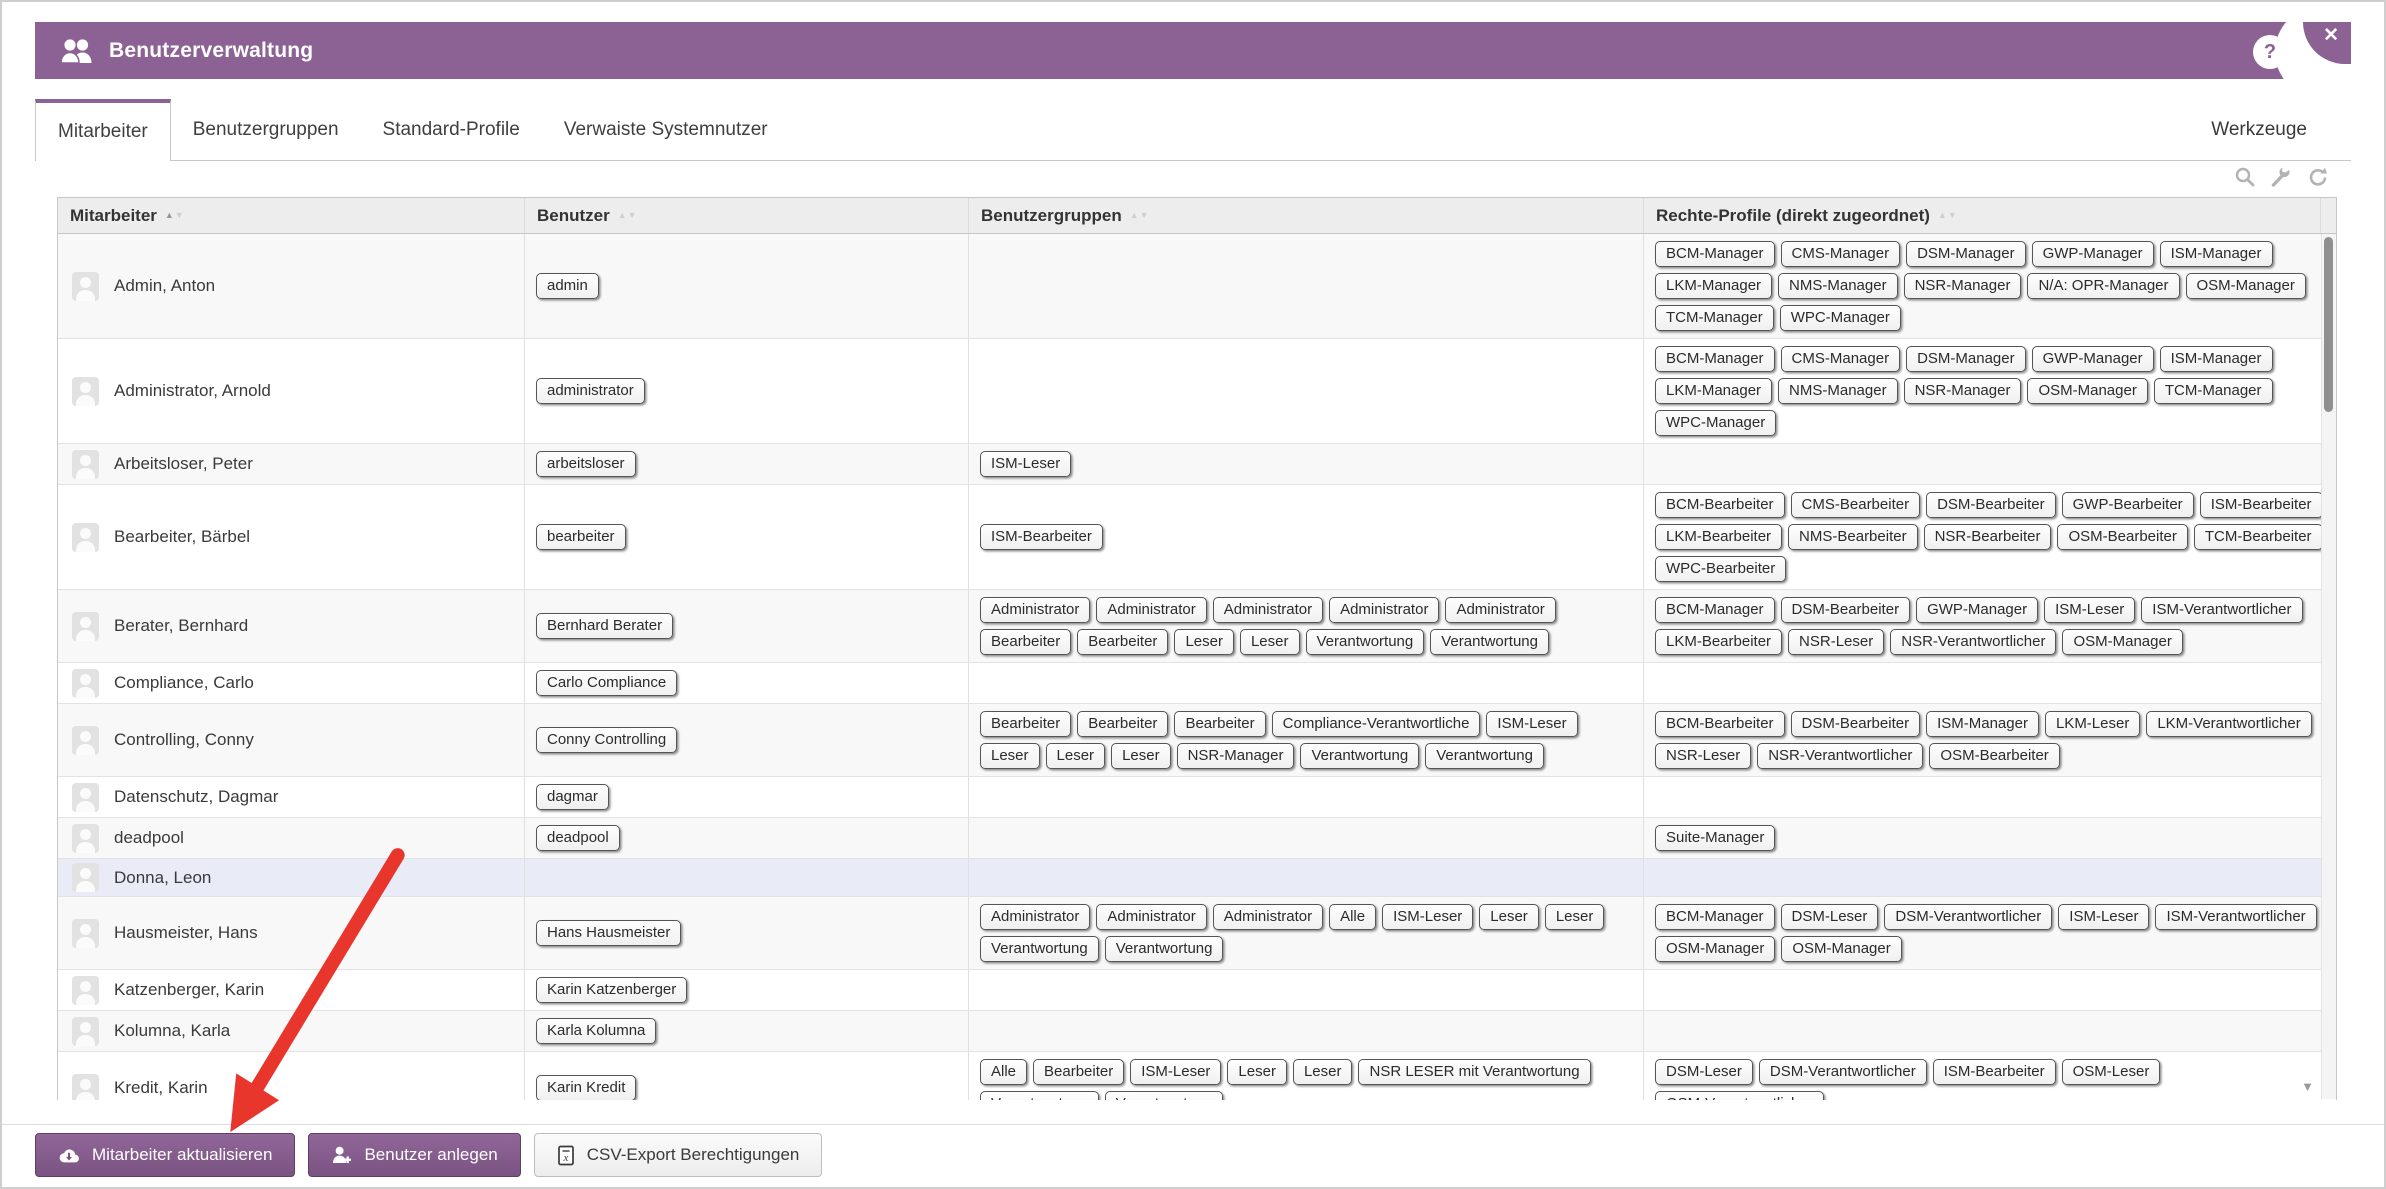  Describe the element at coordinates (1739, 1095) in the screenshot. I see `profile-badge: OSM-Verantwortlicher` at that location.